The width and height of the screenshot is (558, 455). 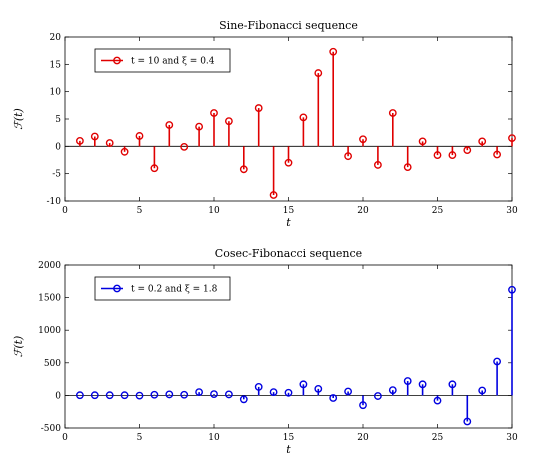 What do you see at coordinates (288, 253) in the screenshot?
I see `chart-title: Cosec-Fibonacci sequence` at bounding box center [288, 253].